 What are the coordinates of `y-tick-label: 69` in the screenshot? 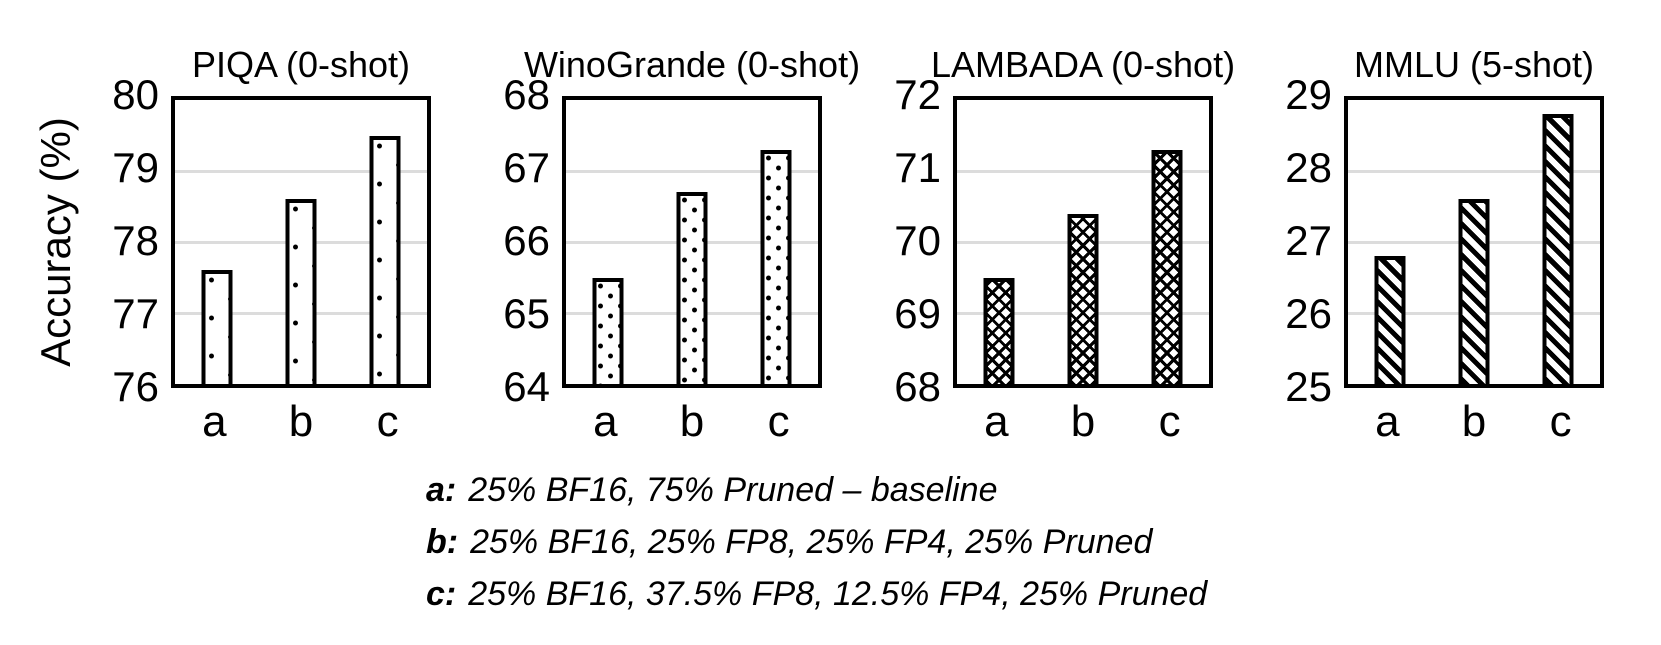 It's located at (917, 314).